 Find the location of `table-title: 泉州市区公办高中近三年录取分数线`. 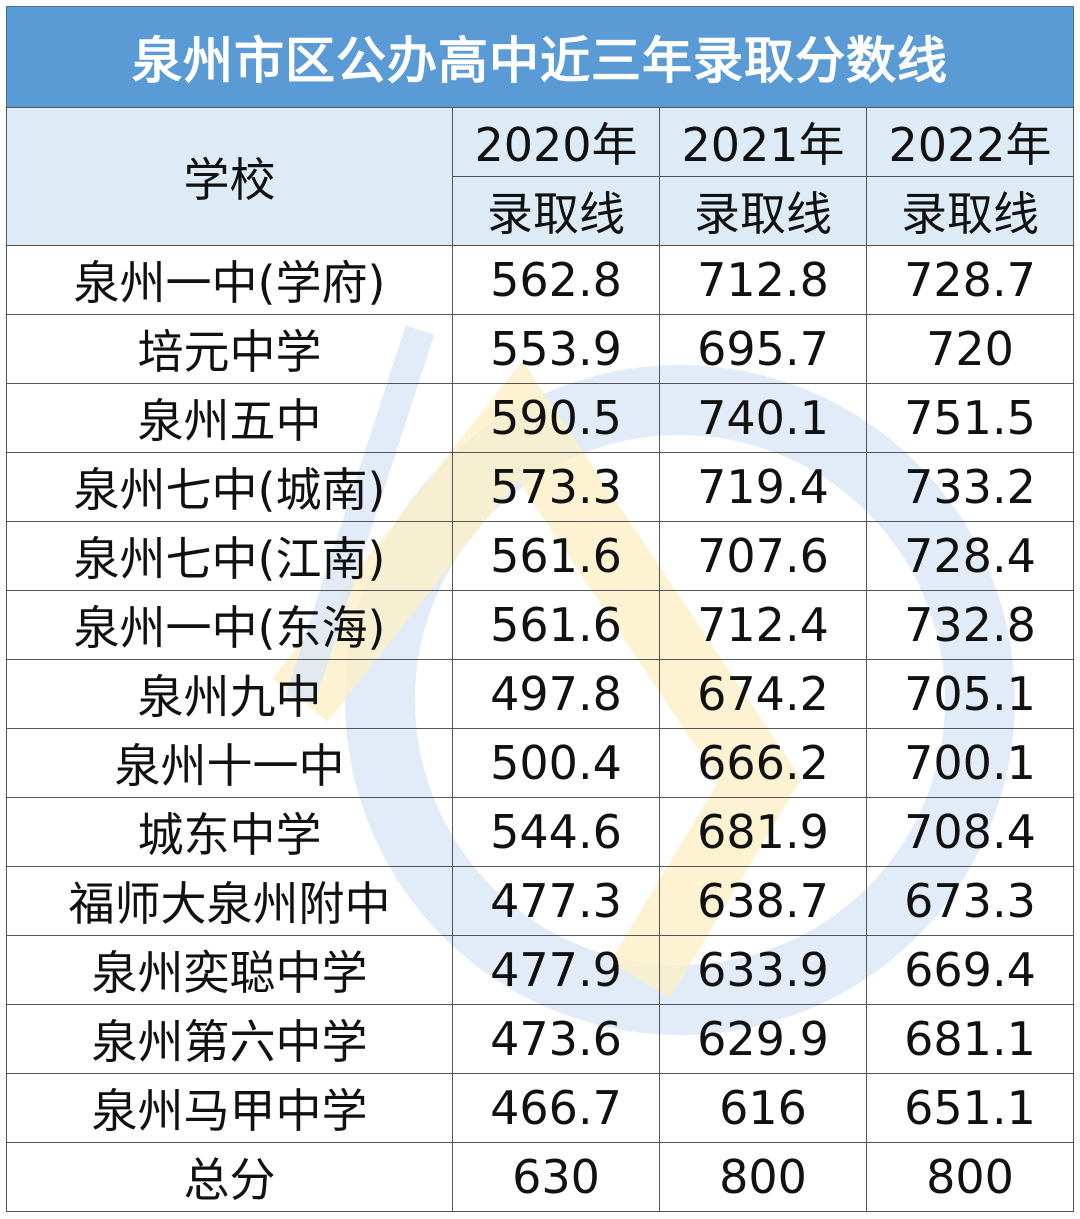

table-title: 泉州市区公办高中近三年录取分数线 is located at coordinates (540, 57).